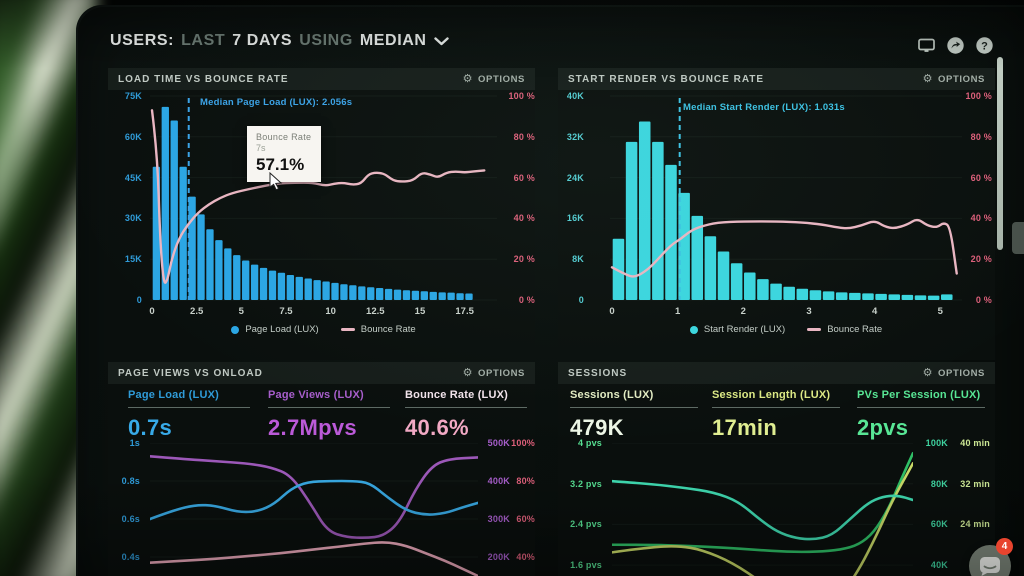  I want to click on metric-label: Page Views (LUX), so click(316, 395).